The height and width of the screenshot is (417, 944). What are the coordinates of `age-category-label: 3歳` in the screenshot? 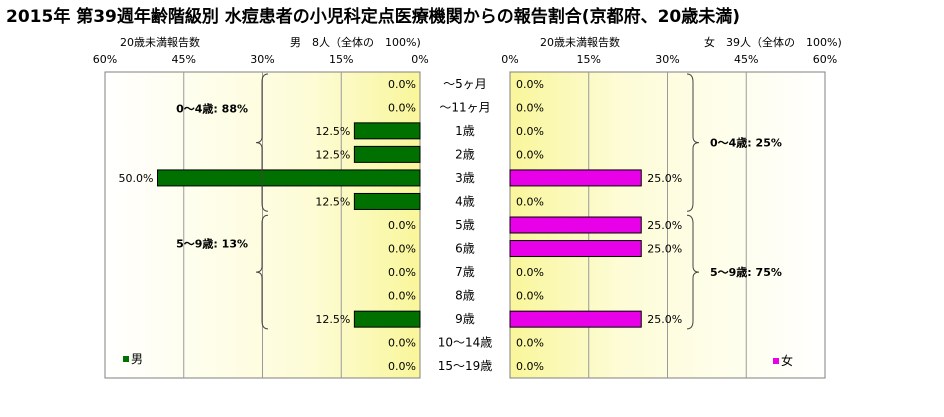 It's located at (465, 178).